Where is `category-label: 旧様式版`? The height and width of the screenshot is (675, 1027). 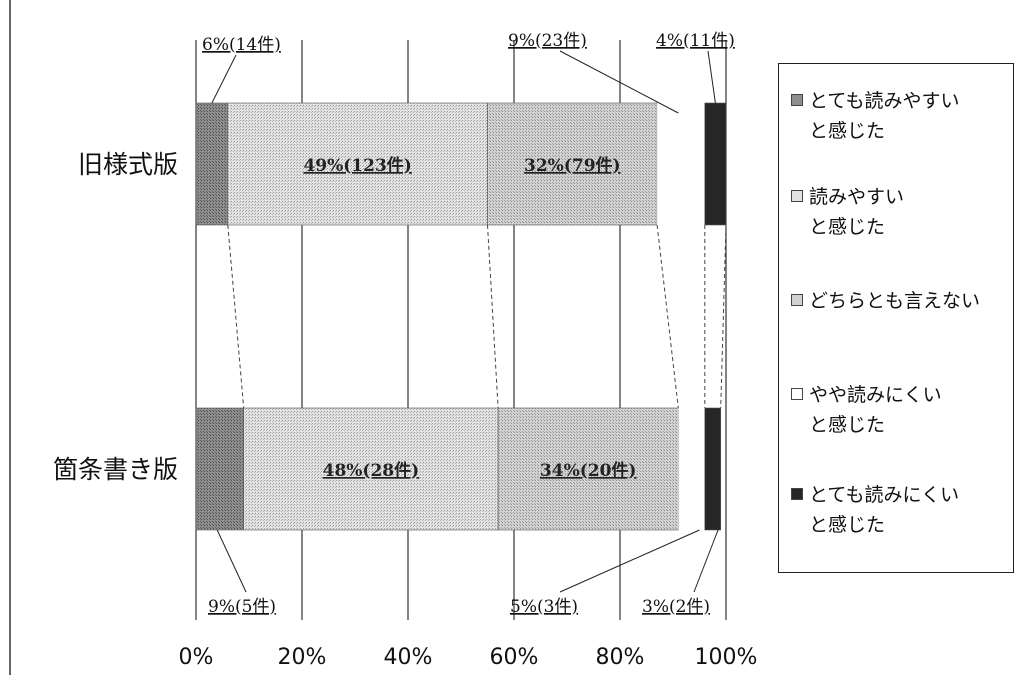
category-label: 旧様式版 is located at coordinates (128, 164).